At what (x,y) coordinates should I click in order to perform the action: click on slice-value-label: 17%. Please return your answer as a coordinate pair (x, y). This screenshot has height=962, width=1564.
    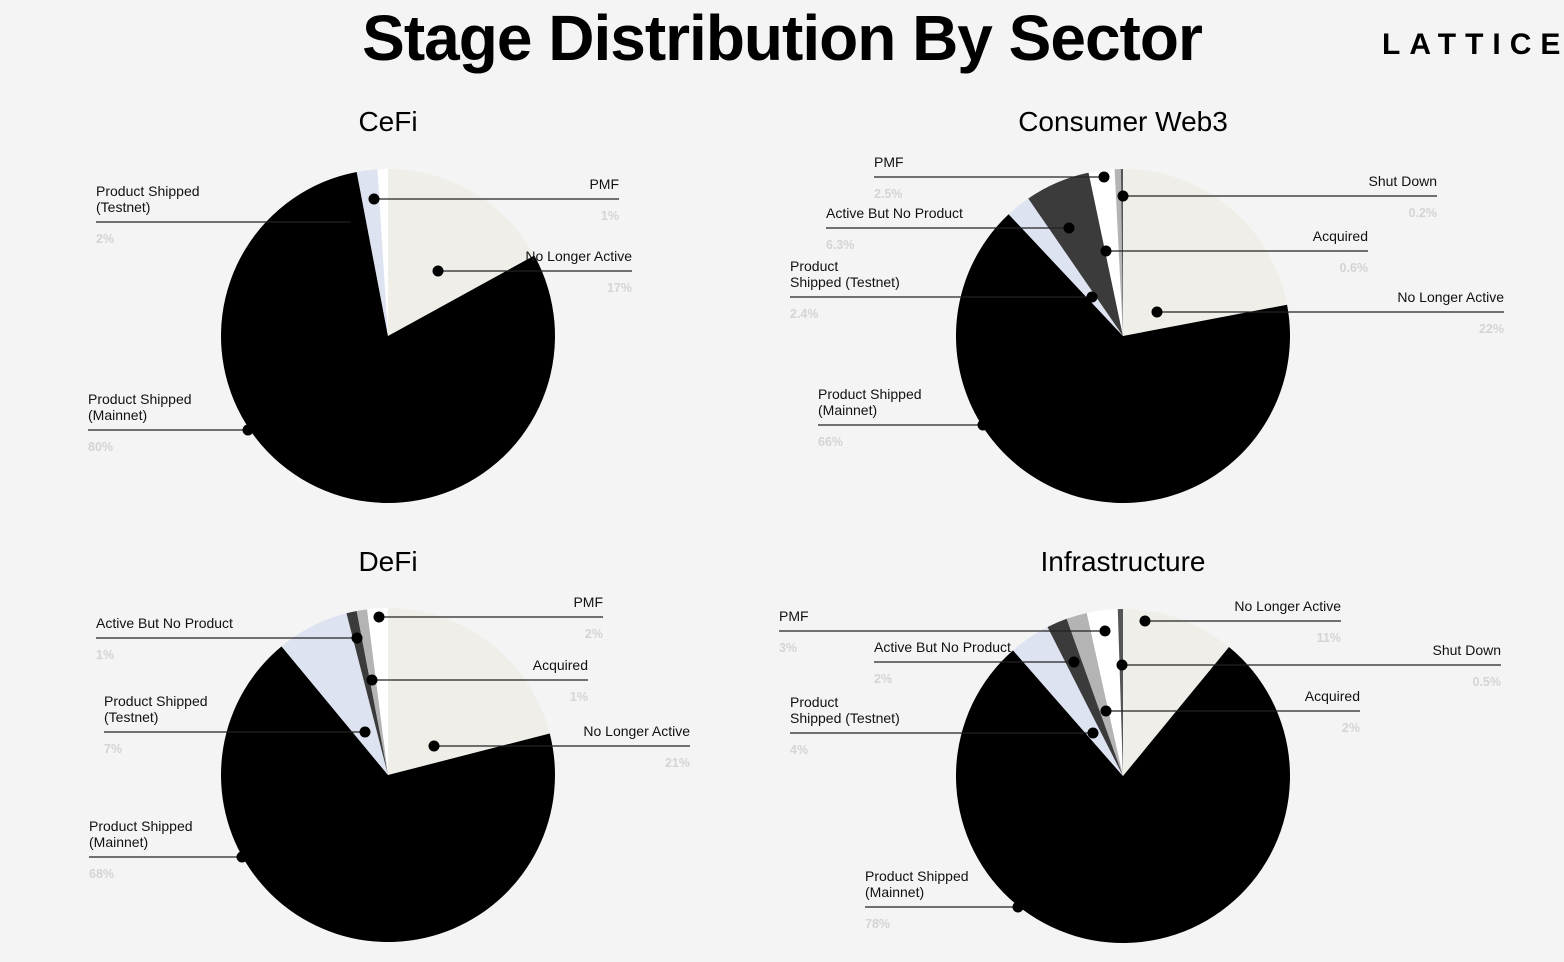
    Looking at the image, I should click on (619, 288).